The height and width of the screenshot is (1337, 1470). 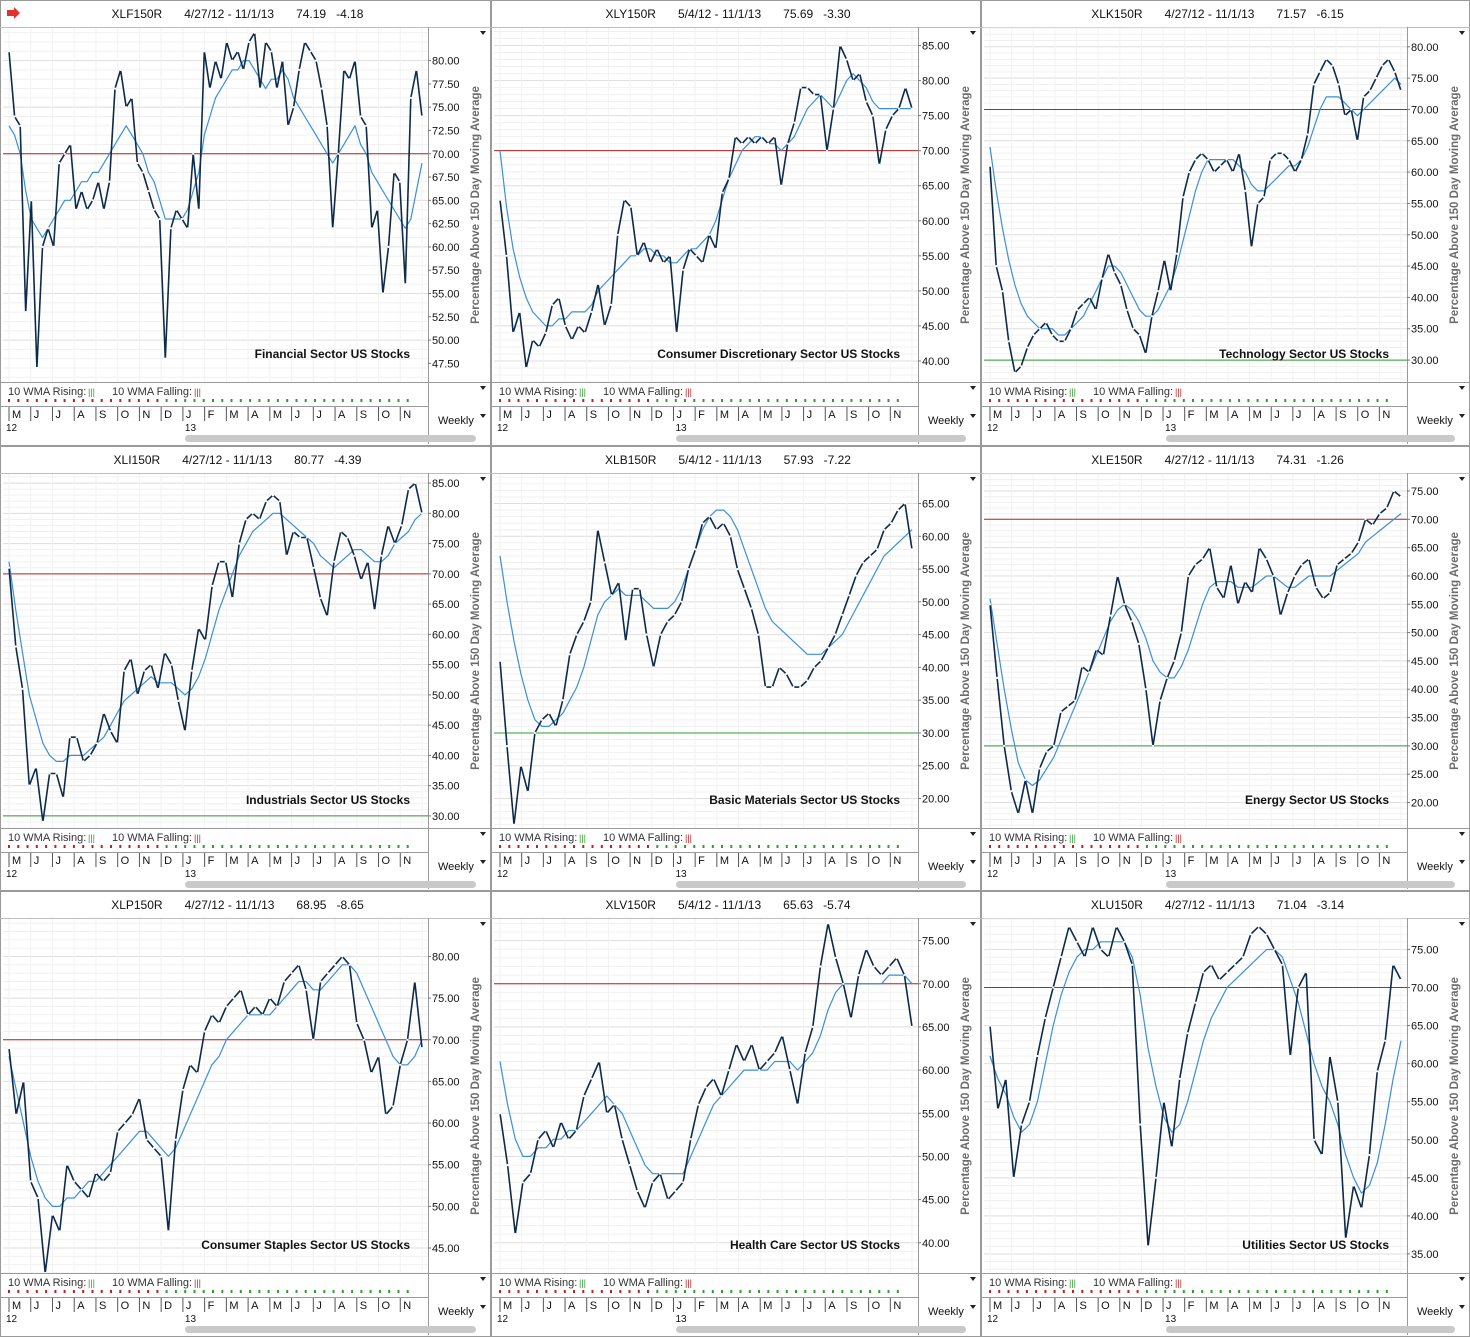 What do you see at coordinates (706, 664) in the screenshot?
I see `price-series-line` at bounding box center [706, 664].